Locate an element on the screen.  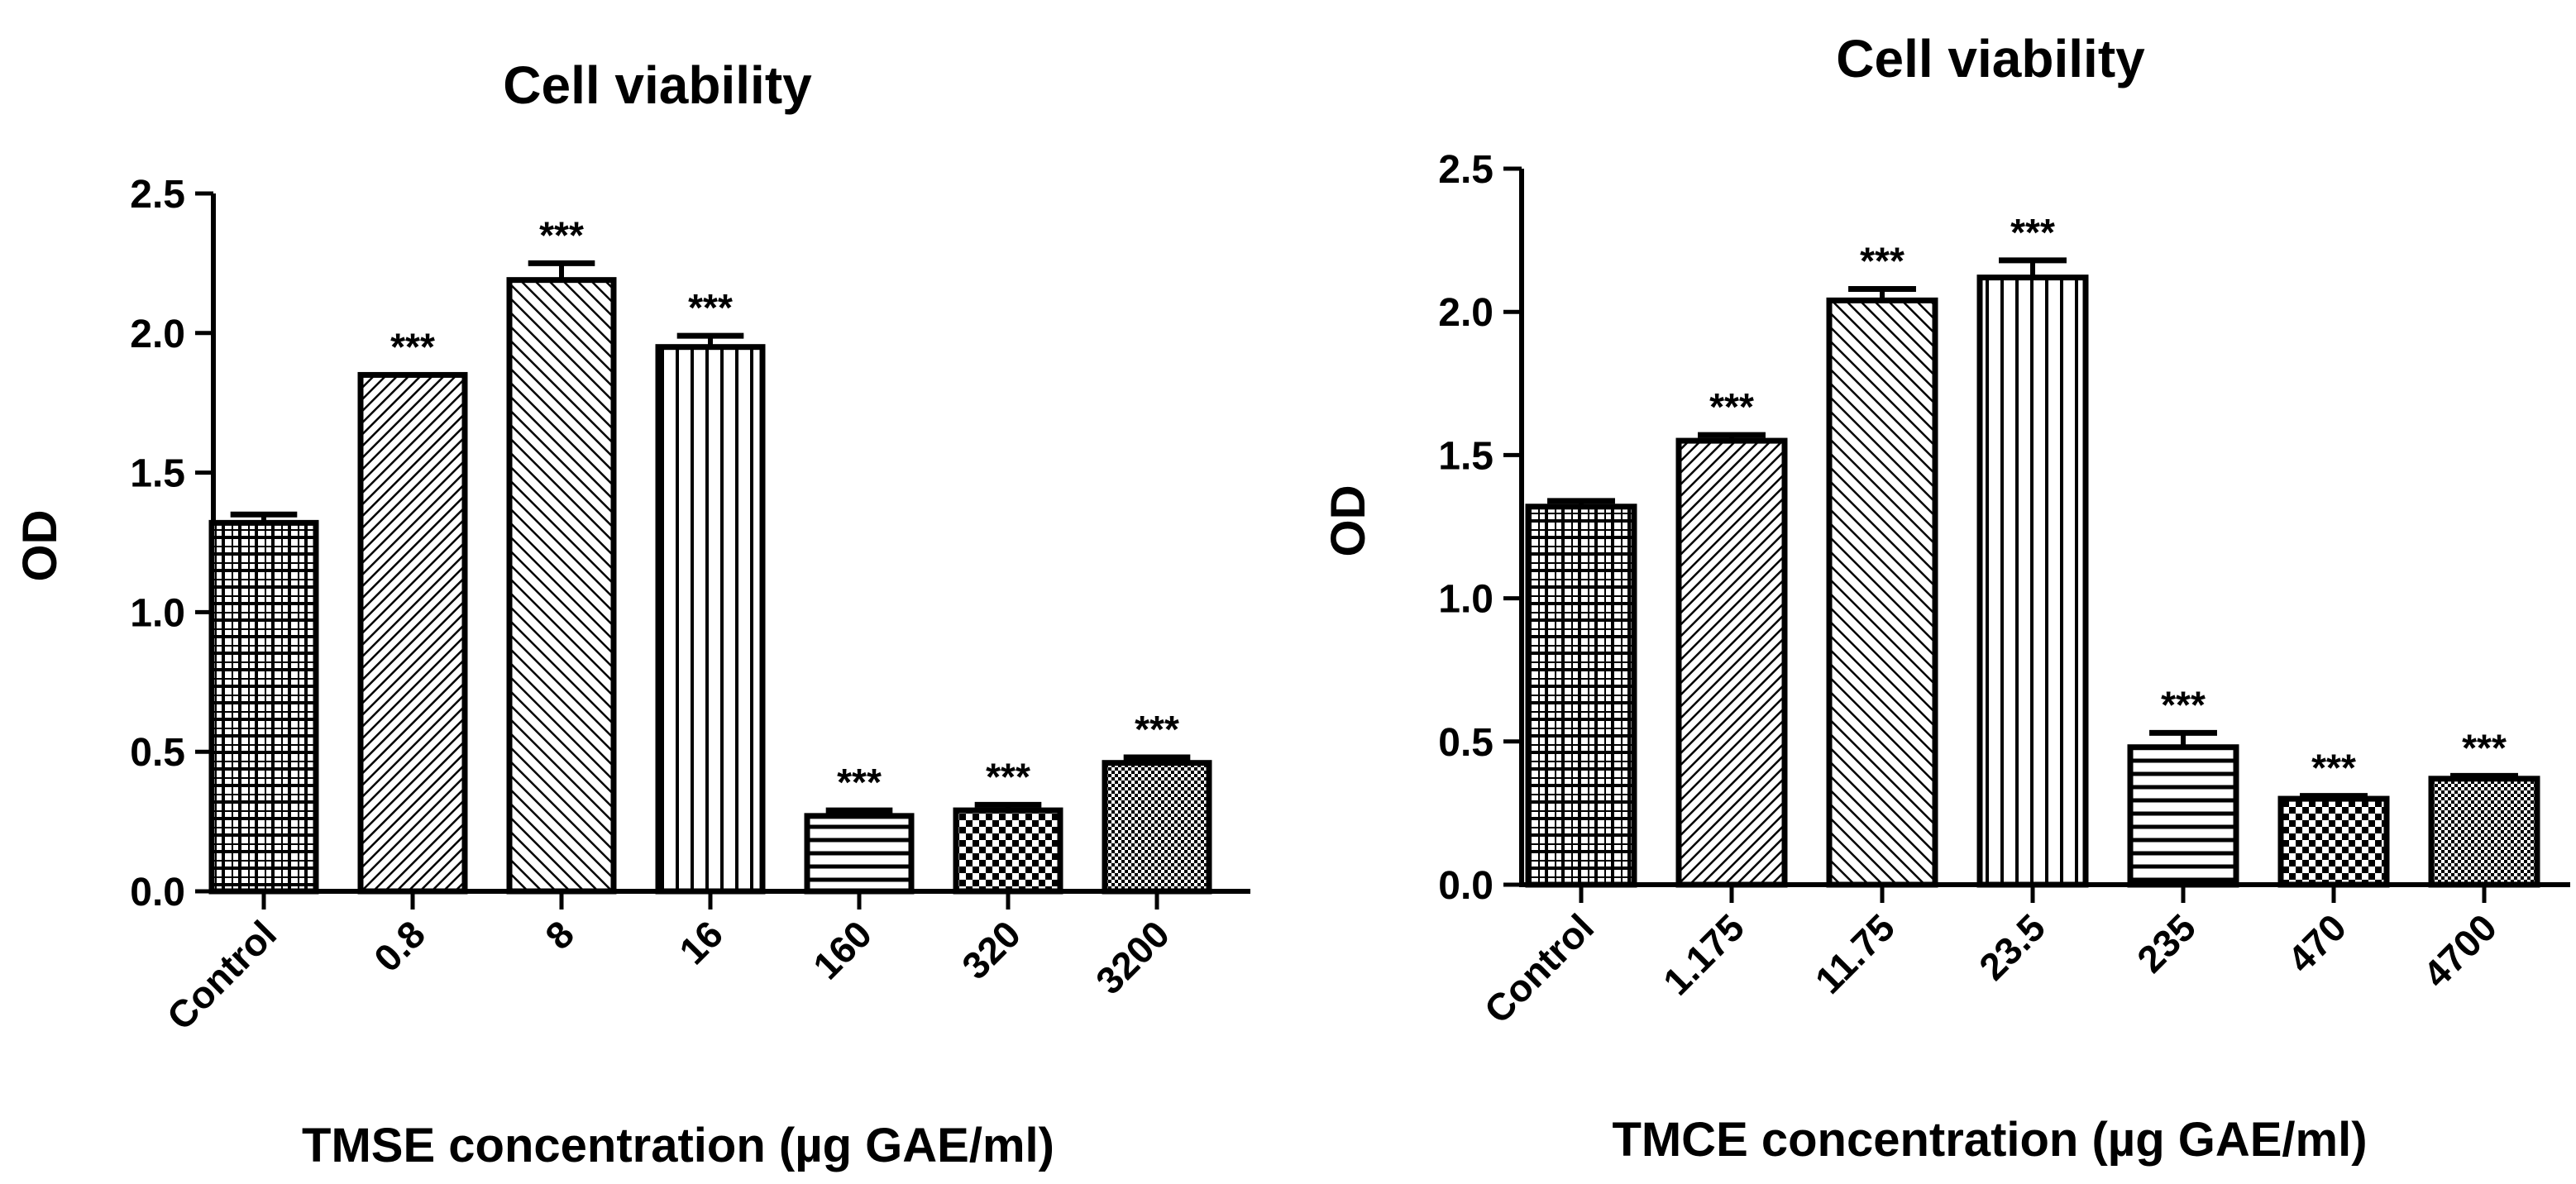
x-tick-label: 11.75 is located at coordinates (1855, 953).